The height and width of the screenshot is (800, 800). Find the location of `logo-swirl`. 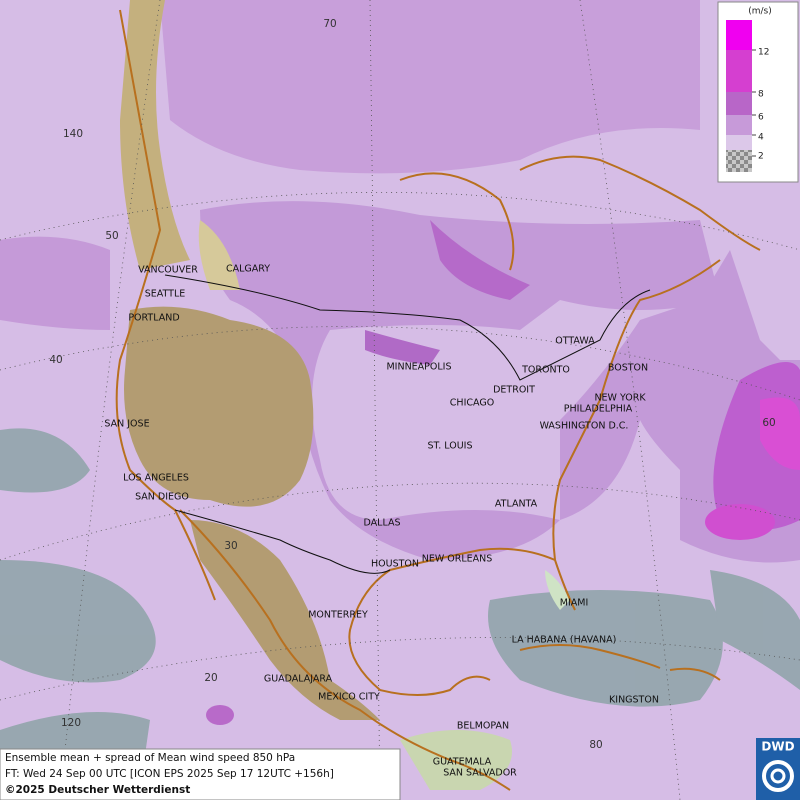

logo-swirl is located at coordinates (778, 776).